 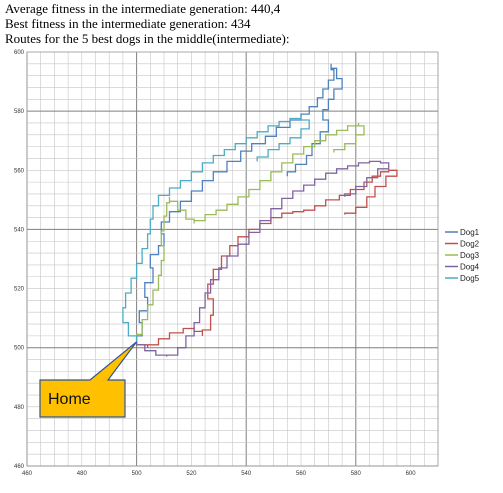 I want to click on x-tick-label: 560, so click(x=301, y=474).